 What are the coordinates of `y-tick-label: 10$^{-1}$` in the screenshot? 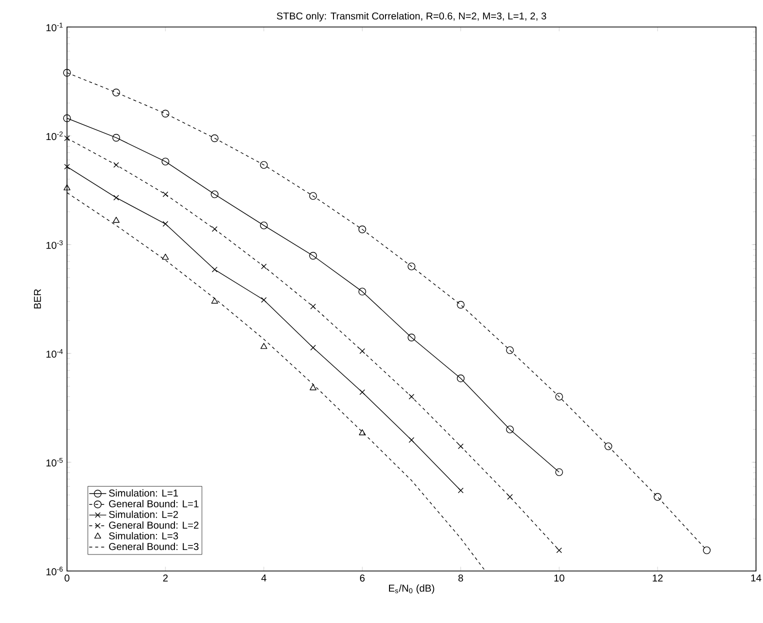 It's located at (54, 27).